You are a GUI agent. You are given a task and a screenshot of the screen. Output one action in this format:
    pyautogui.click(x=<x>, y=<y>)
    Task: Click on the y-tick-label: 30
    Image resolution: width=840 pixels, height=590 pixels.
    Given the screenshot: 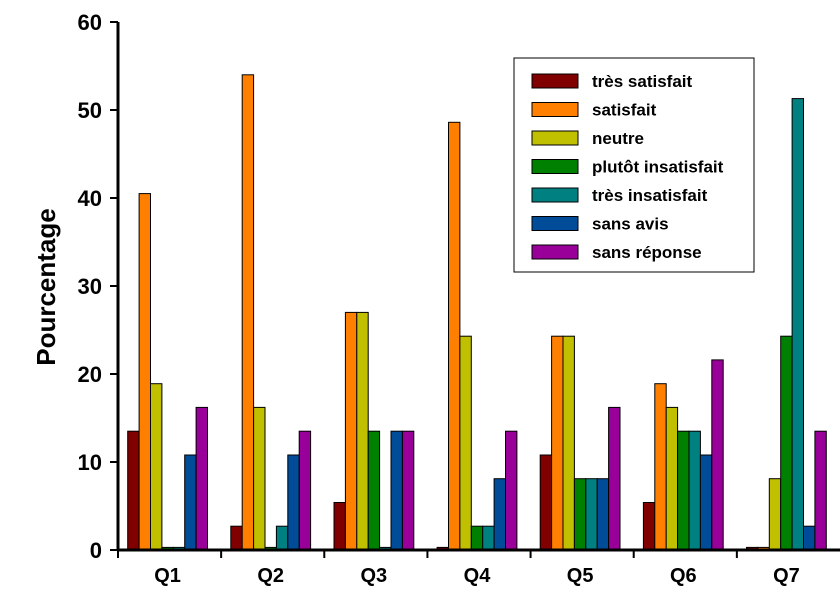 What is the action you would take?
    pyautogui.click(x=90, y=286)
    